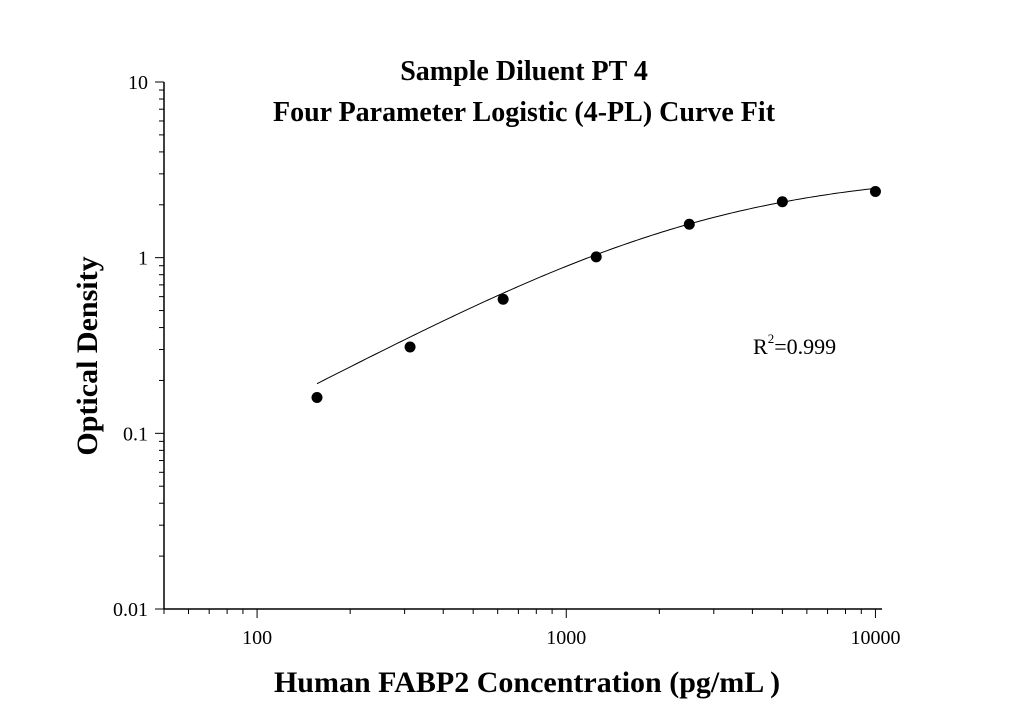 This screenshot has width=1020, height=719. What do you see at coordinates (875, 638) in the screenshot?
I see `x-tick-label: 10000` at bounding box center [875, 638].